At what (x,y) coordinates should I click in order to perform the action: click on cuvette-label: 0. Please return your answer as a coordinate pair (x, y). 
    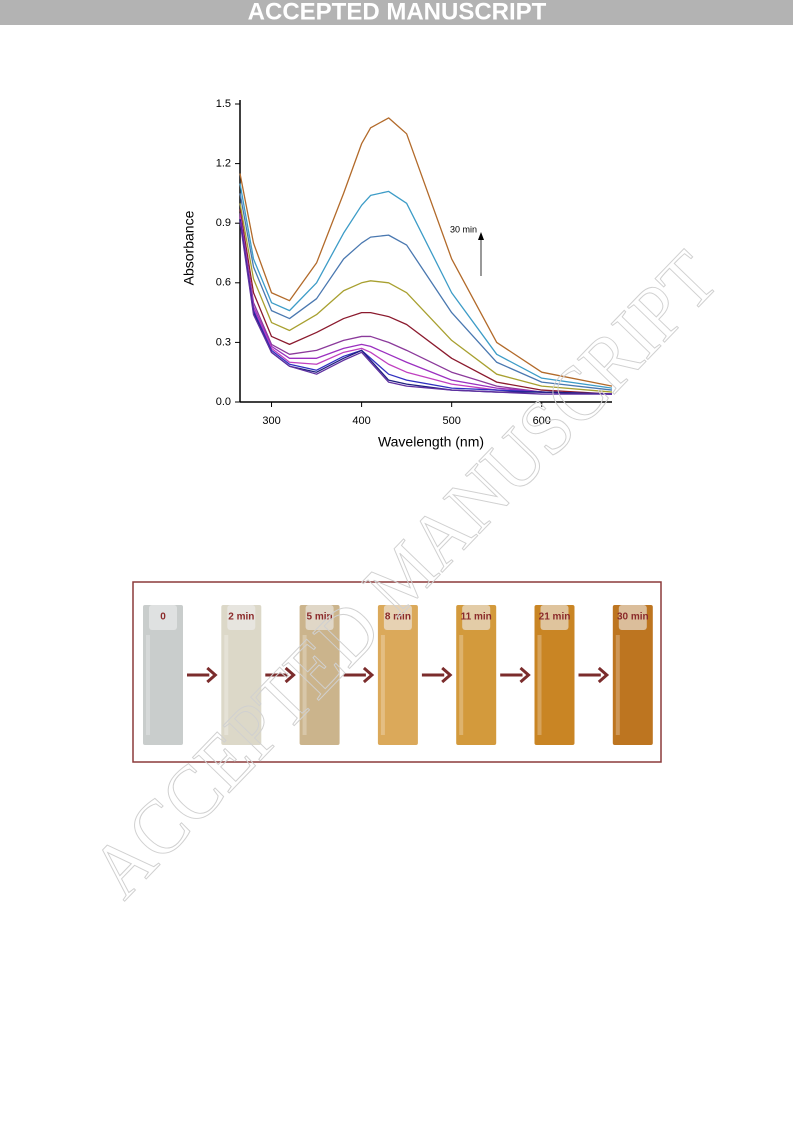
    Looking at the image, I should click on (163, 617).